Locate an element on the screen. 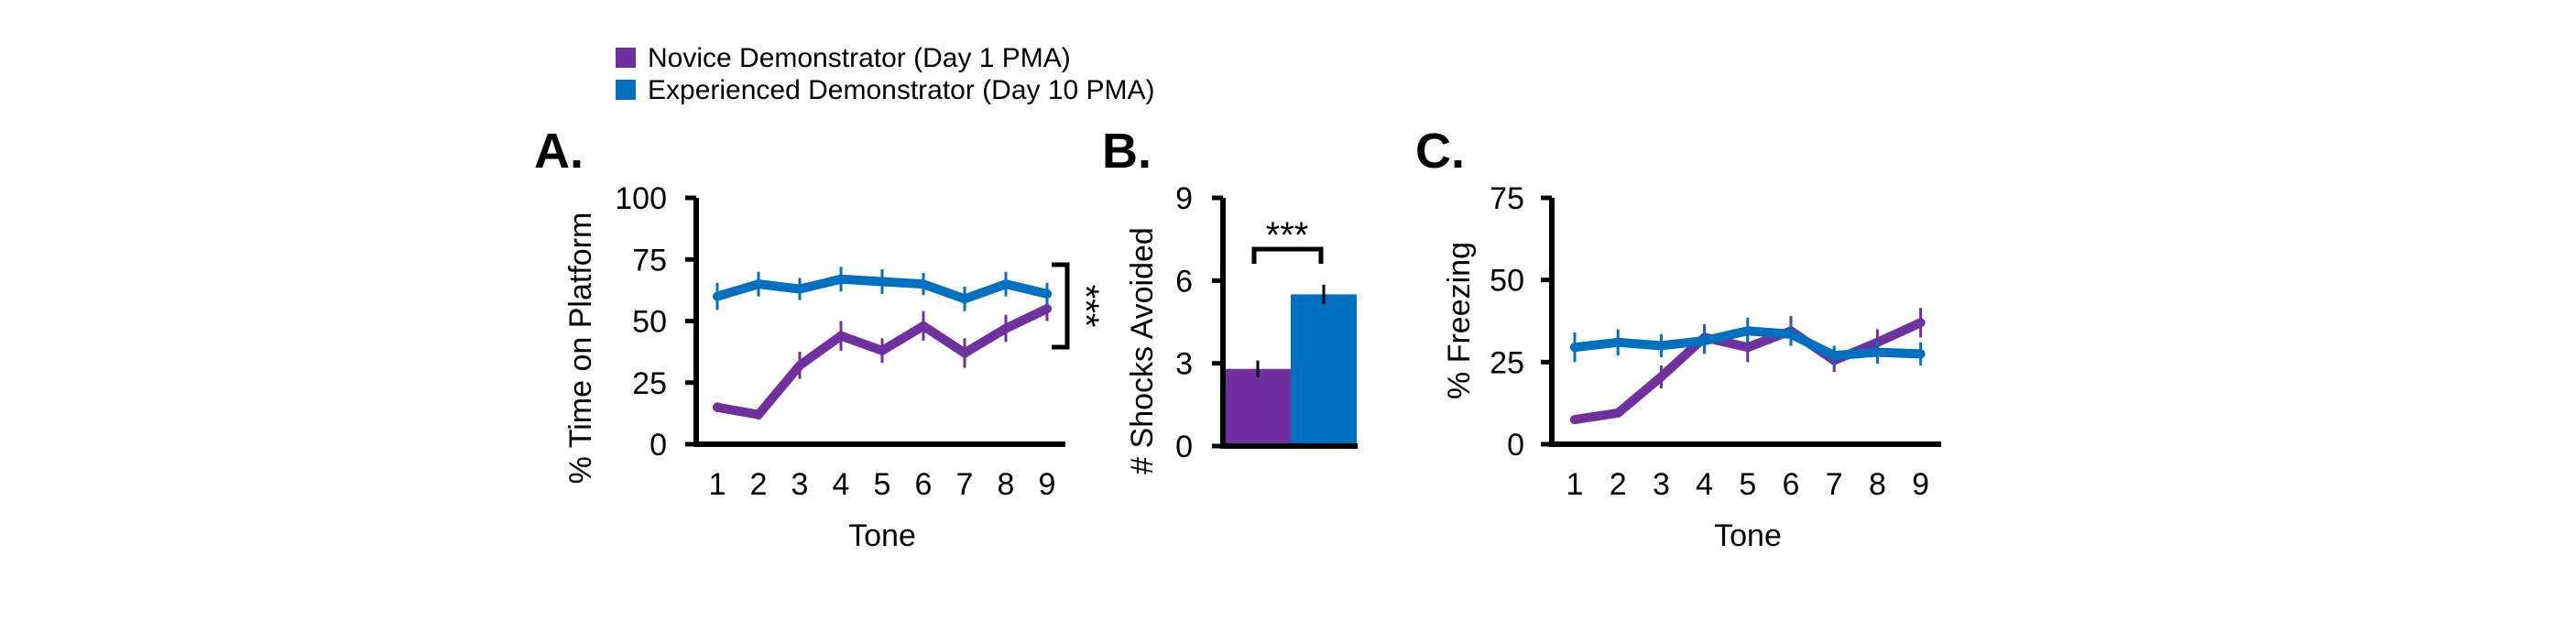 This screenshot has width=2576, height=621. panel-c-x-axis-title: Tone is located at coordinates (1748, 535).